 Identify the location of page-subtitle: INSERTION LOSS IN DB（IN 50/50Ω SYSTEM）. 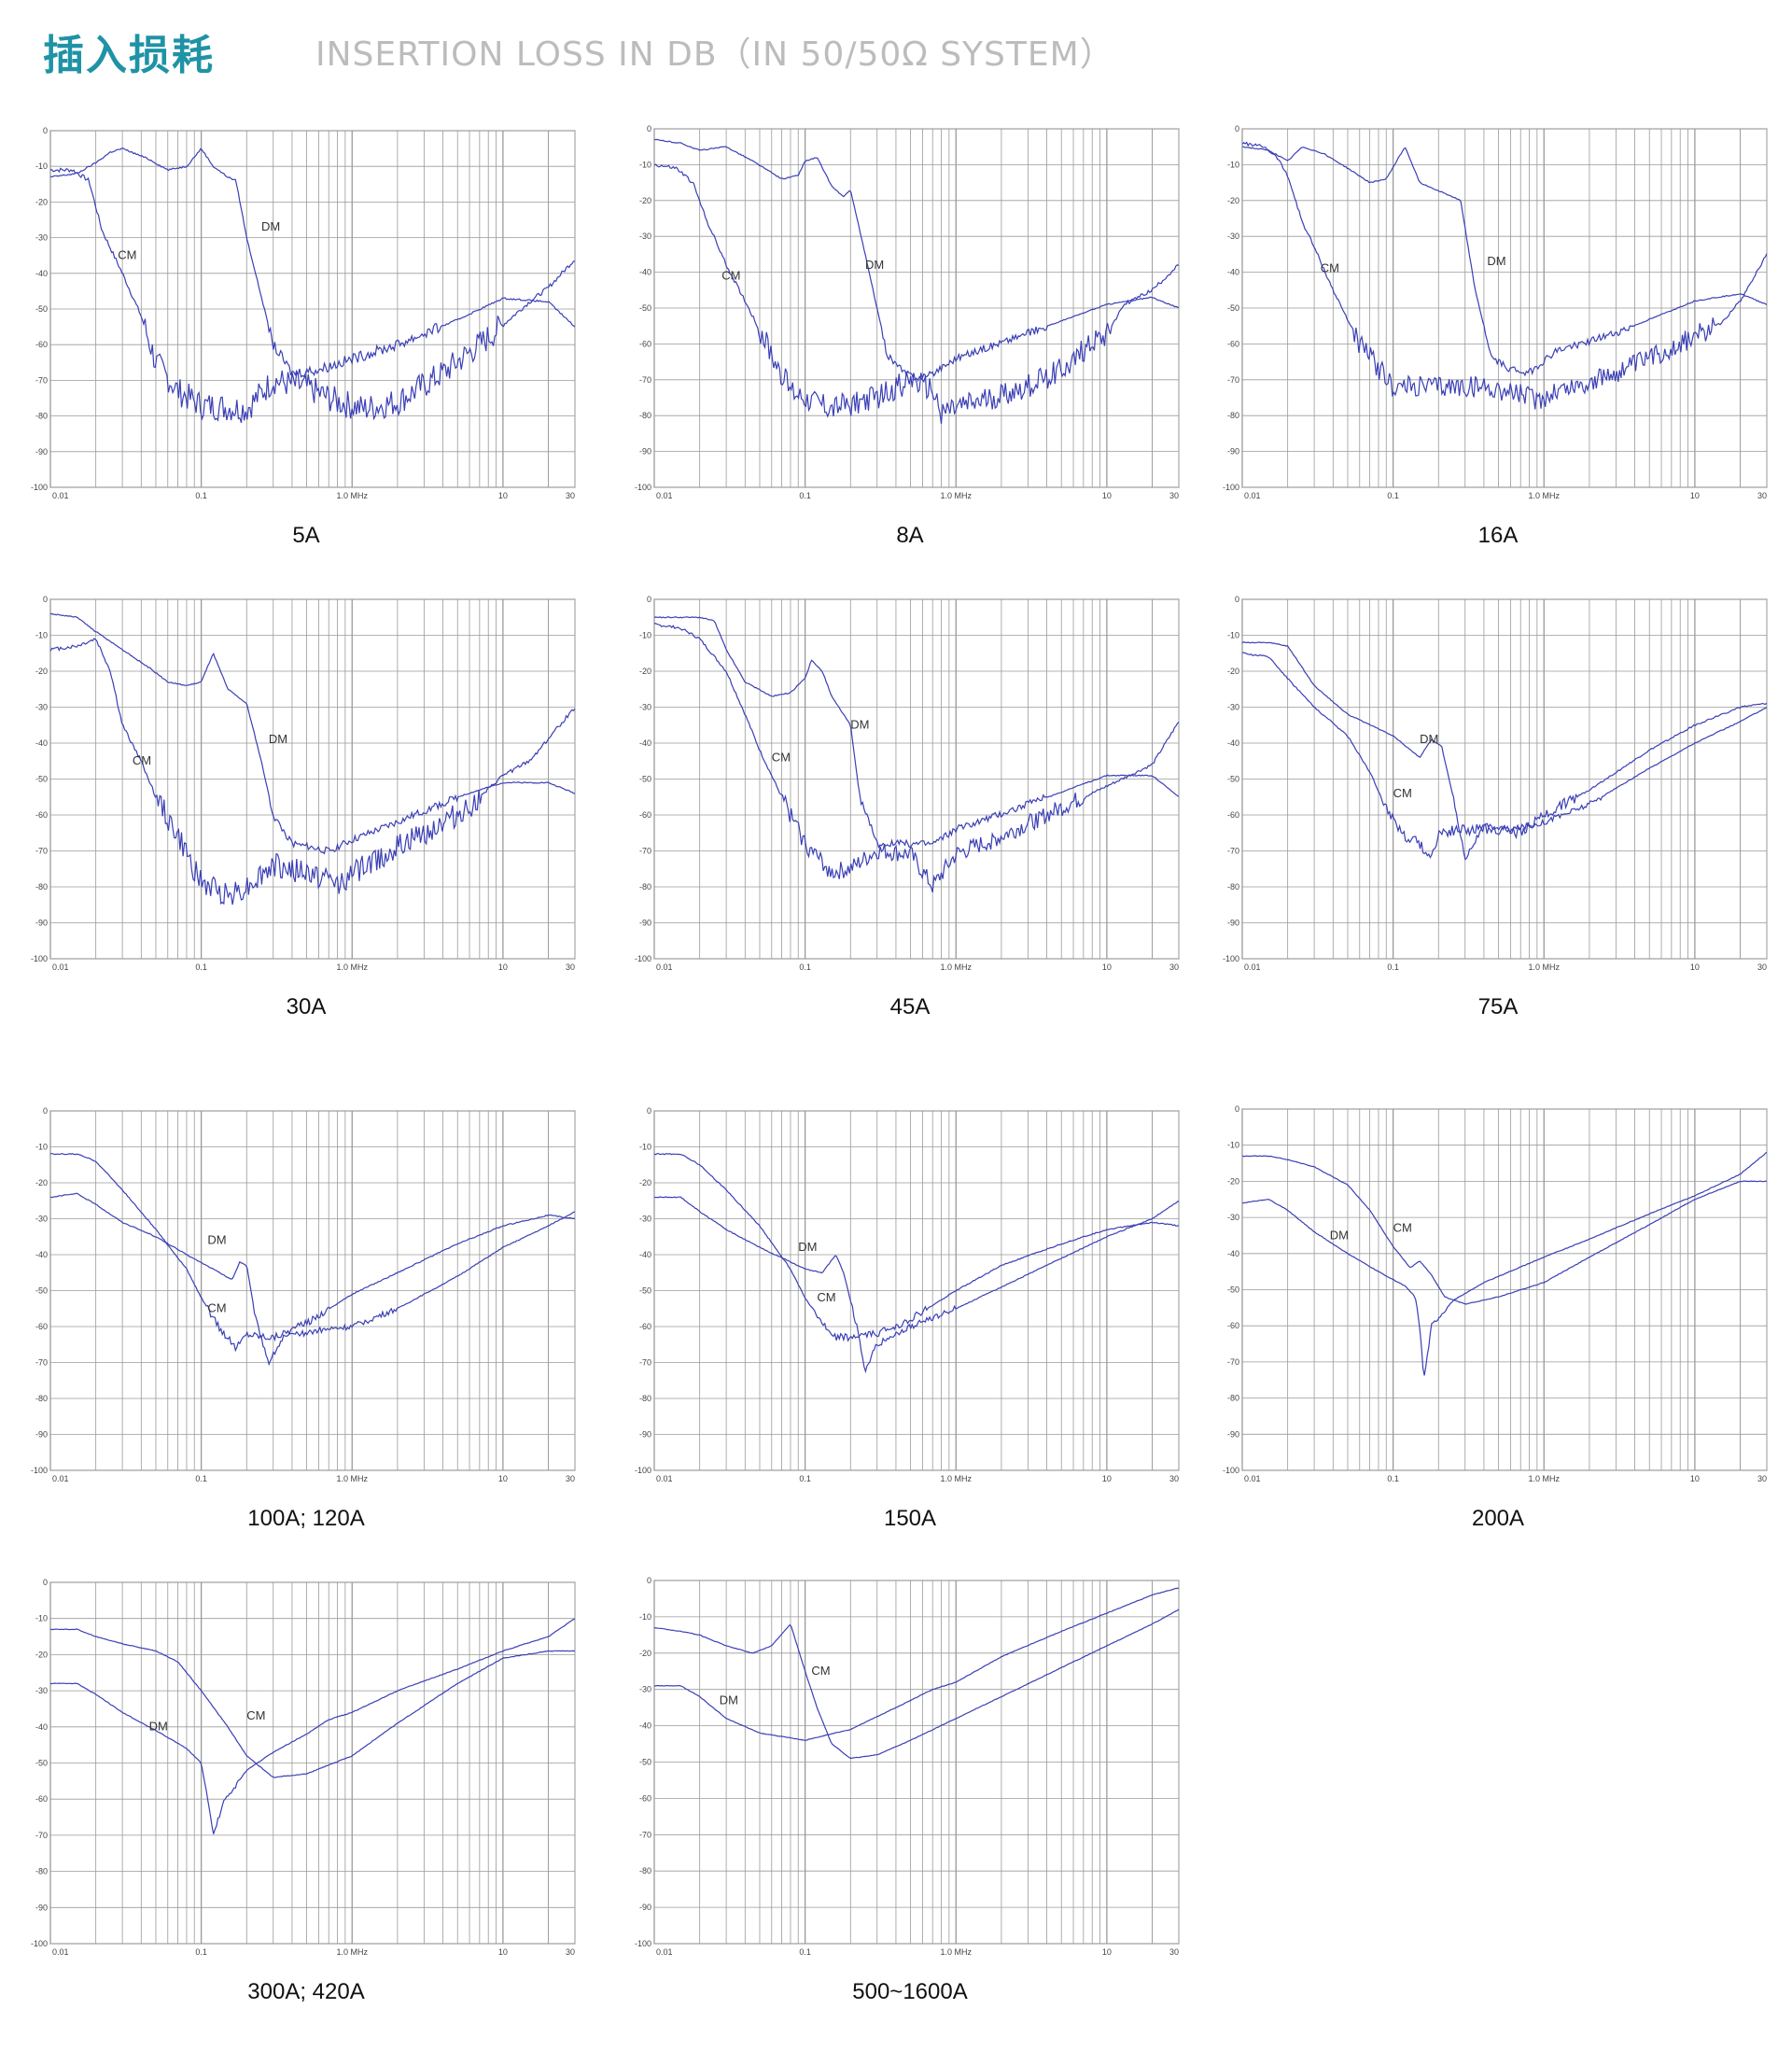
(714, 54).